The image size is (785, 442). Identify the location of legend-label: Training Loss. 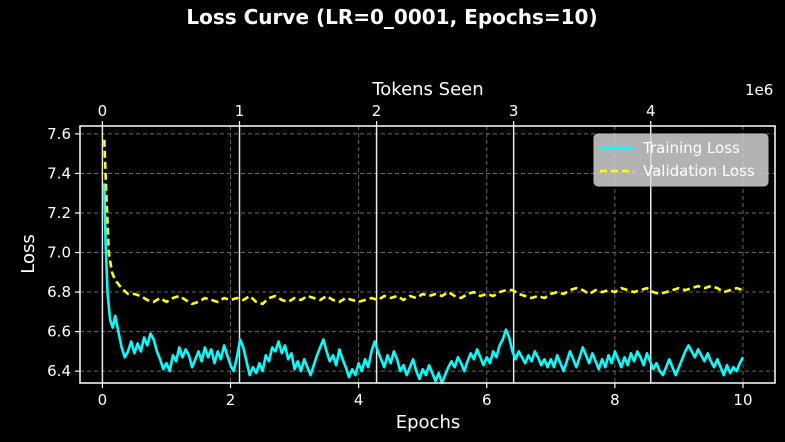
(691, 148).